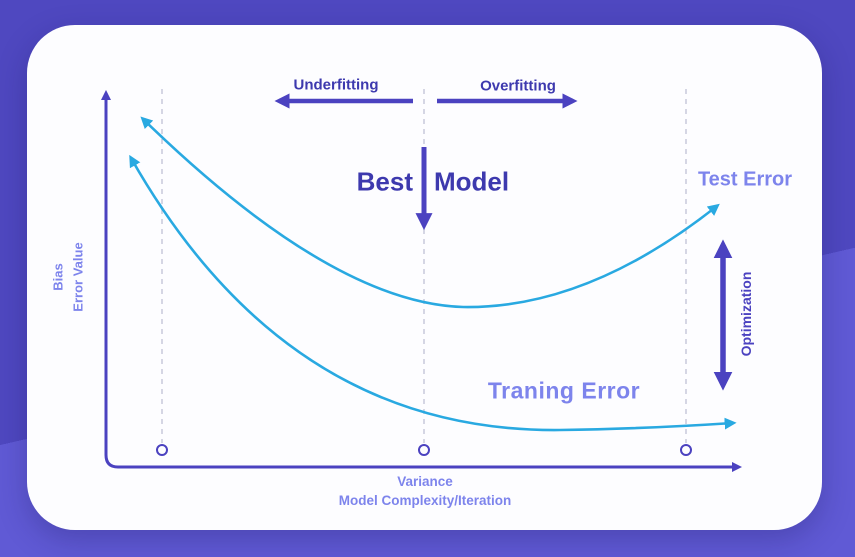 The width and height of the screenshot is (855, 557). What do you see at coordinates (384, 181) in the screenshot?
I see `best-model-label-left: Best` at bounding box center [384, 181].